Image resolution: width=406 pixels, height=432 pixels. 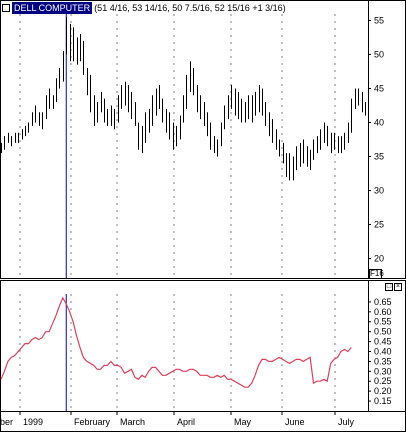 I want to click on time-axis-label: March, so click(x=132, y=422).